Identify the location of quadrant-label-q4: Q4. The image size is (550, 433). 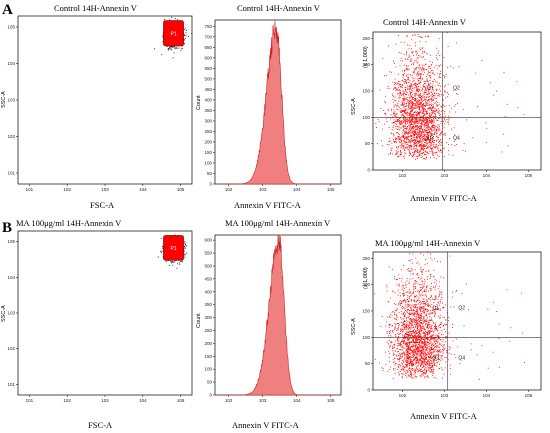
(461, 358).